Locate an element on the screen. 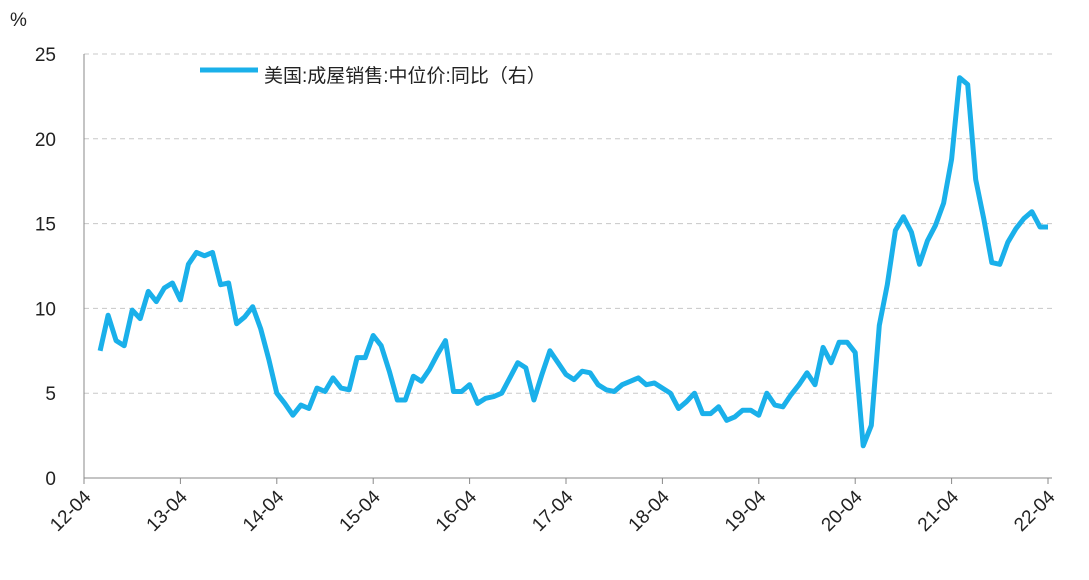  y-tick-label: 20 is located at coordinates (45, 140).